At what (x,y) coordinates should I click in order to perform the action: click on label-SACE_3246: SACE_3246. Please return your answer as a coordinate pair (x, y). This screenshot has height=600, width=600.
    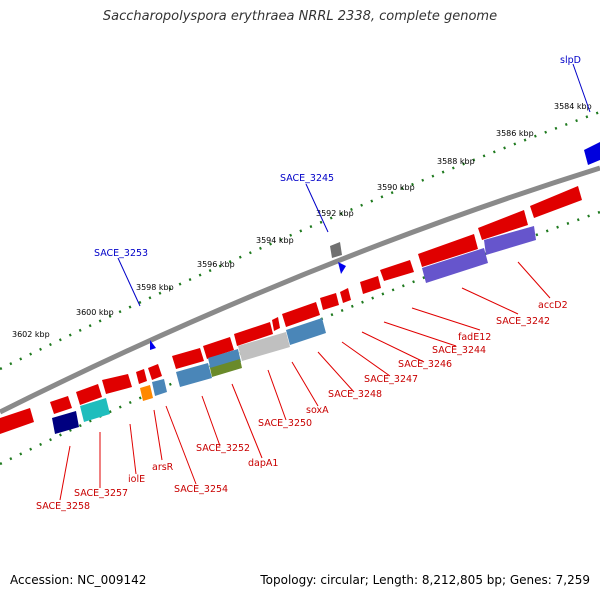
    Looking at the image, I should click on (425, 364).